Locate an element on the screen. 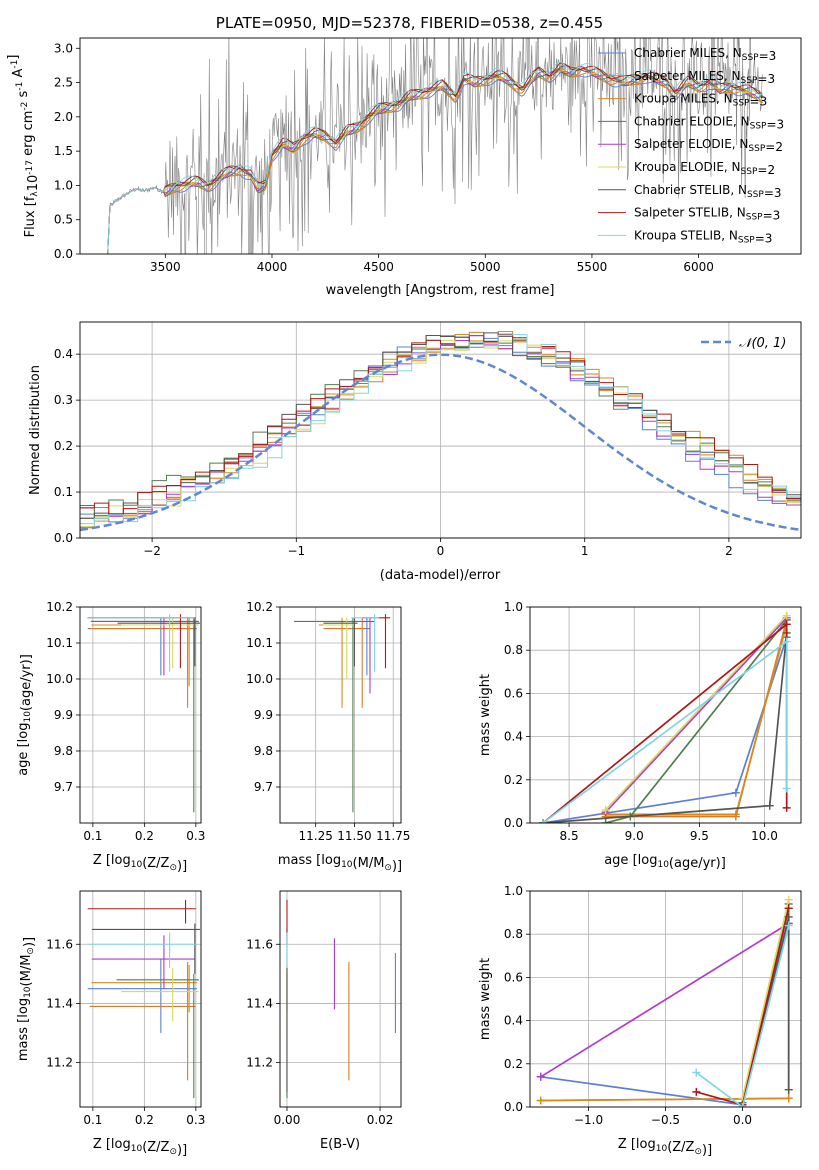  weight-vs-age-panel: 8.5 9.0 9.5 10.0 0.0 0.2 0.4 0.6 0.8 1.0 is located at coordinates (653, 721).